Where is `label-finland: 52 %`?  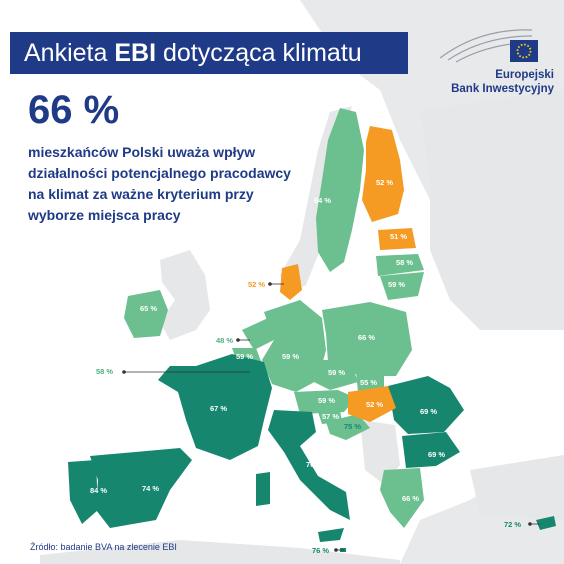
label-finland: 52 % is located at coordinates (385, 182).